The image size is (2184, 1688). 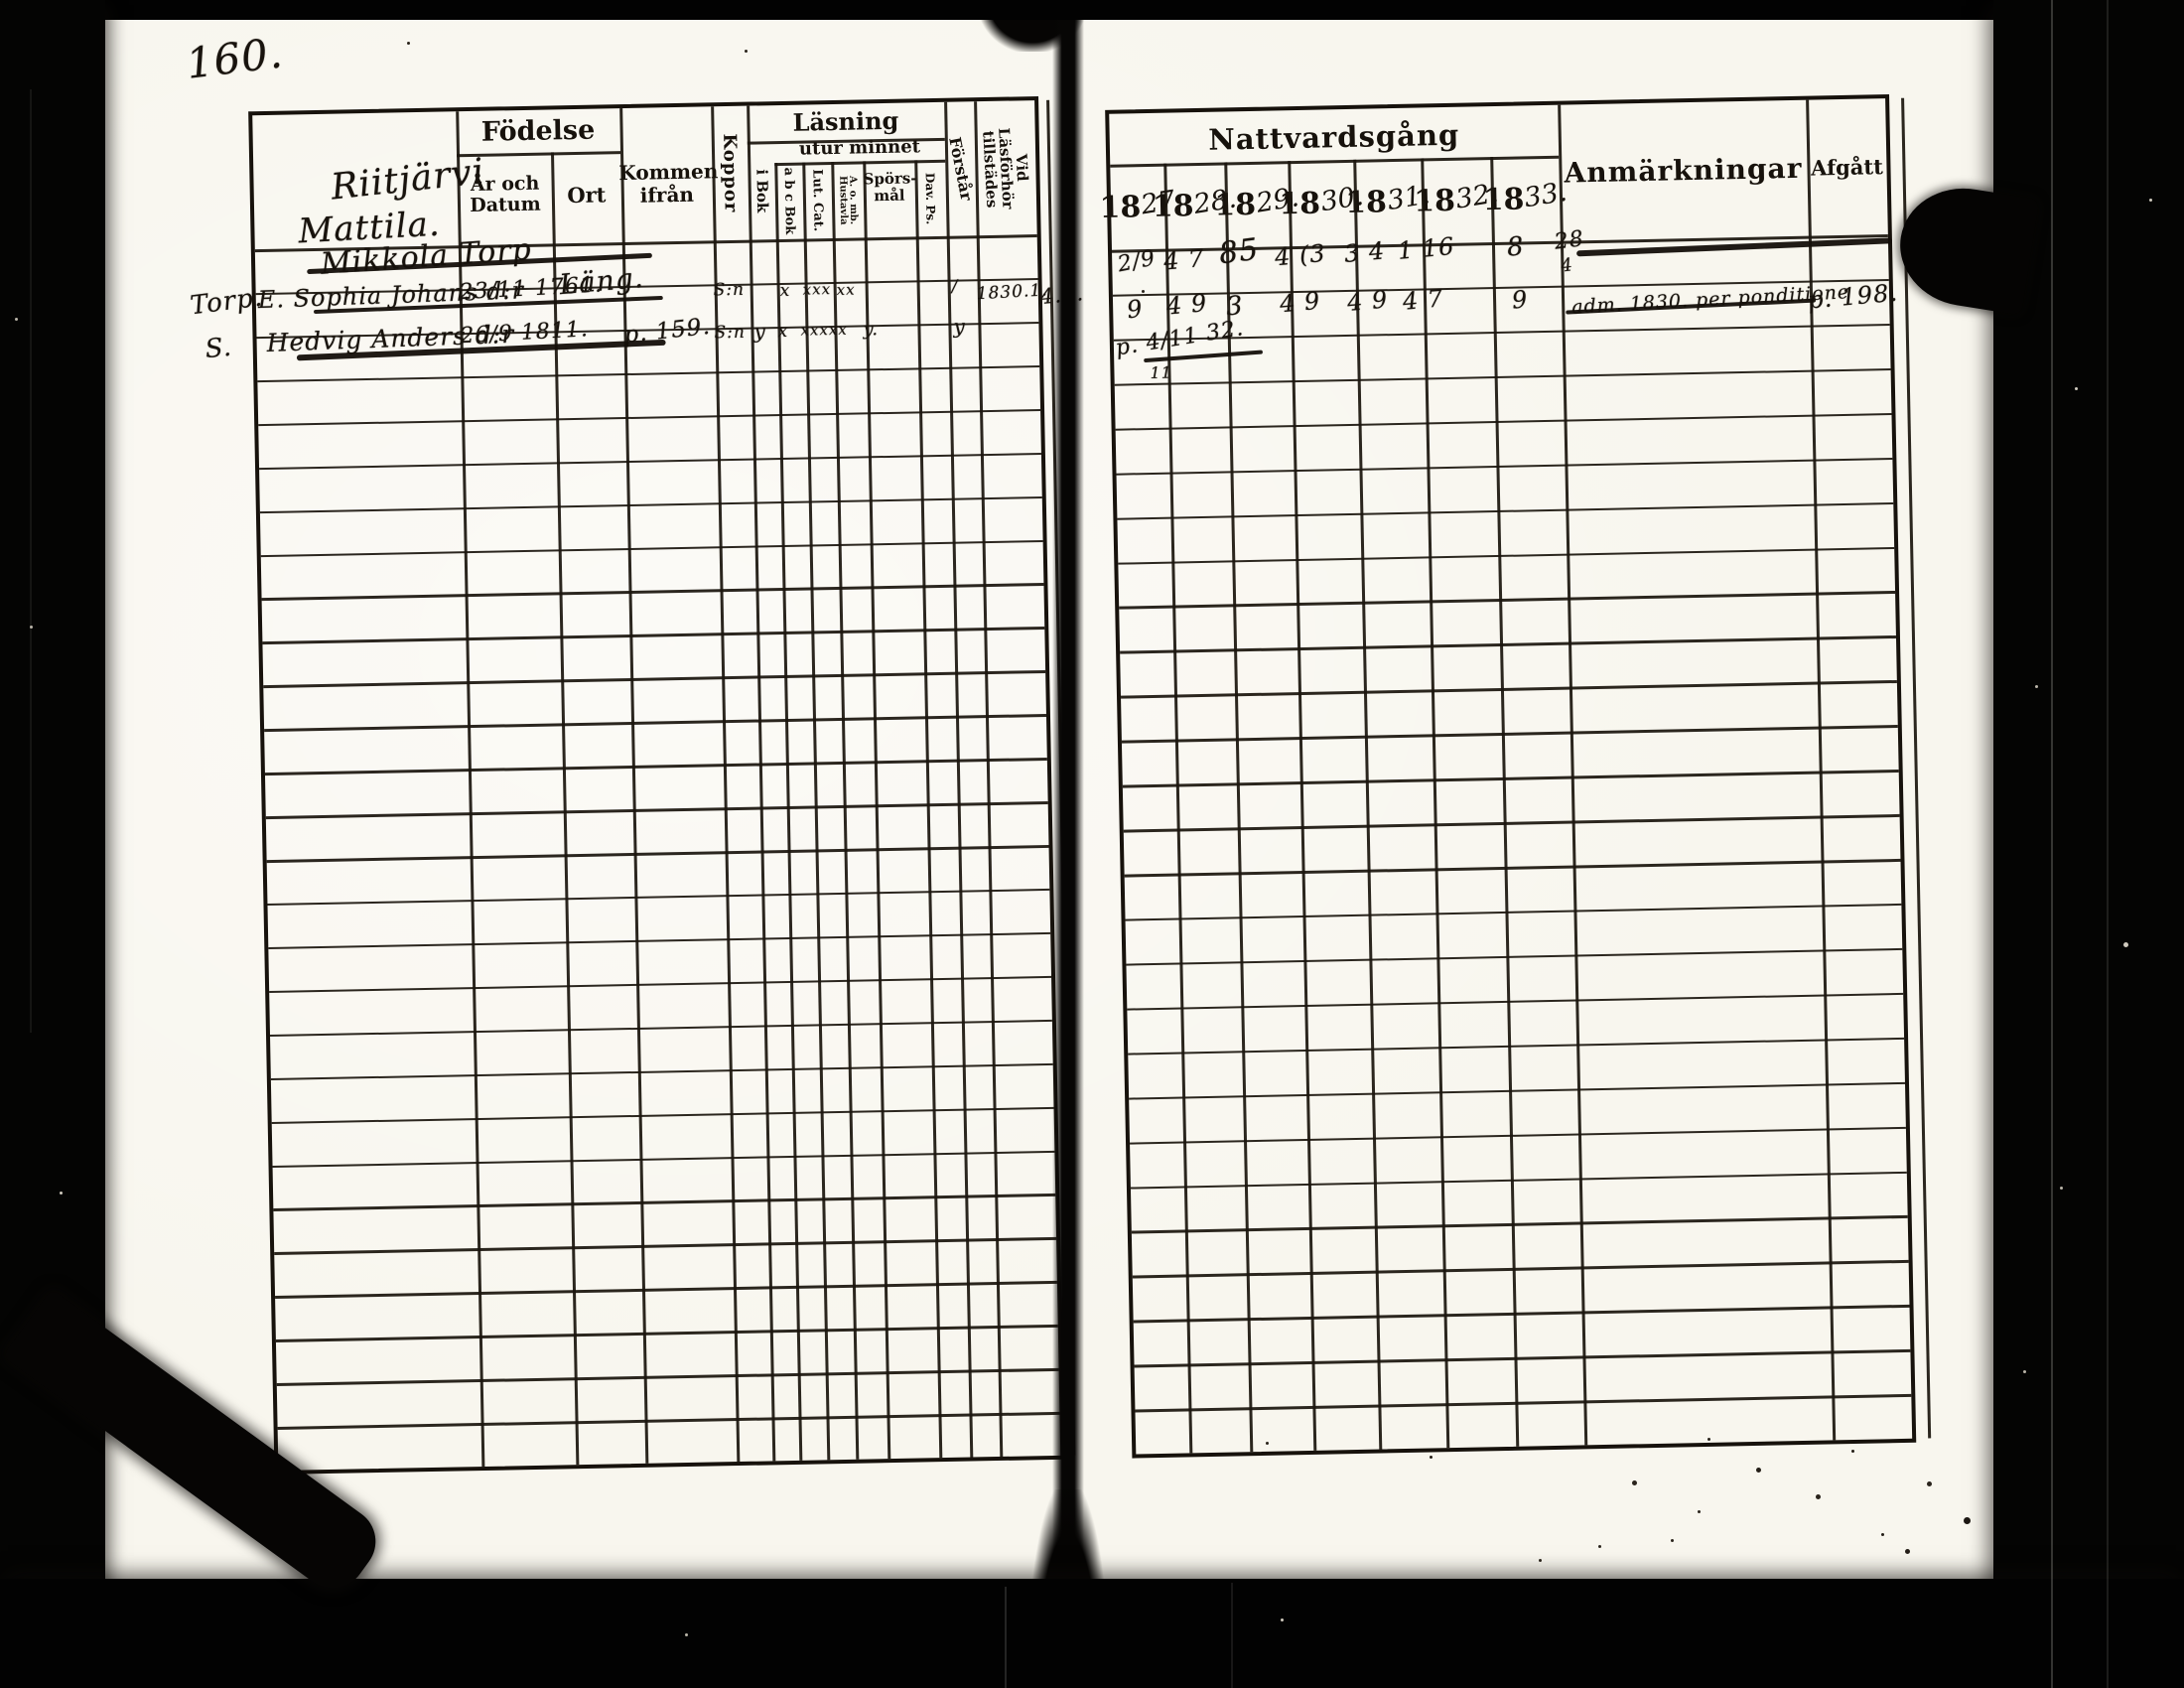 I want to click on handwriting-attendance: 1830.1., so click(x=1012, y=292).